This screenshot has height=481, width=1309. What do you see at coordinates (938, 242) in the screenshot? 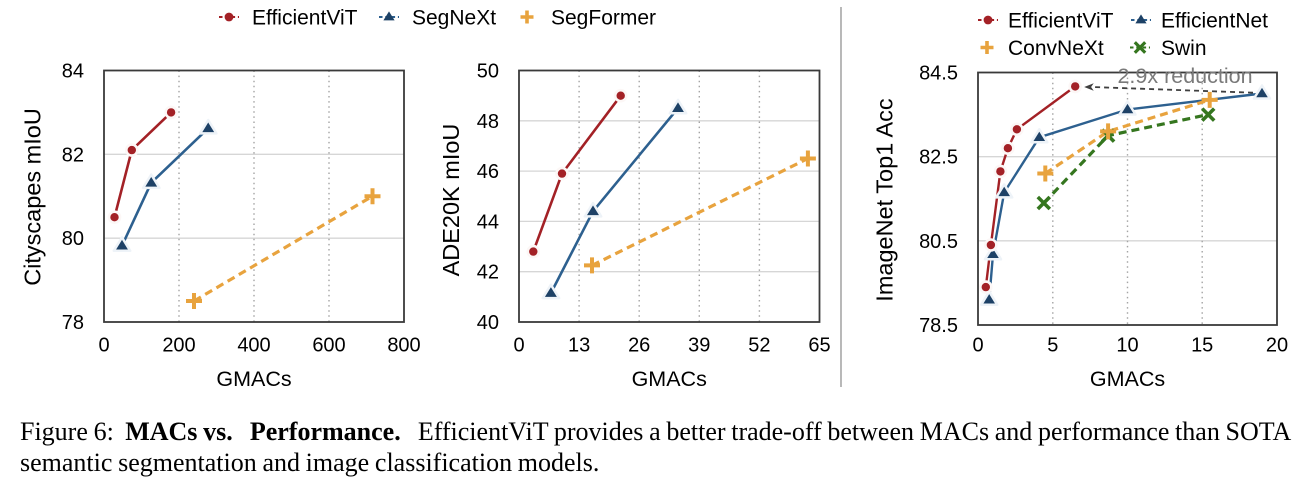
I see `svg-text: 80.5` at bounding box center [938, 242].